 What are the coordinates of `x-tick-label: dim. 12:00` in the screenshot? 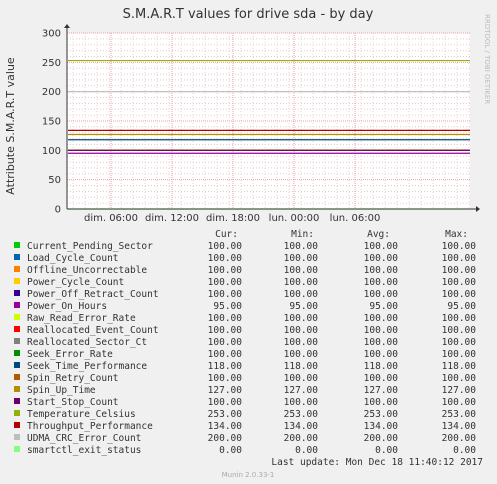 It's located at (172, 218).